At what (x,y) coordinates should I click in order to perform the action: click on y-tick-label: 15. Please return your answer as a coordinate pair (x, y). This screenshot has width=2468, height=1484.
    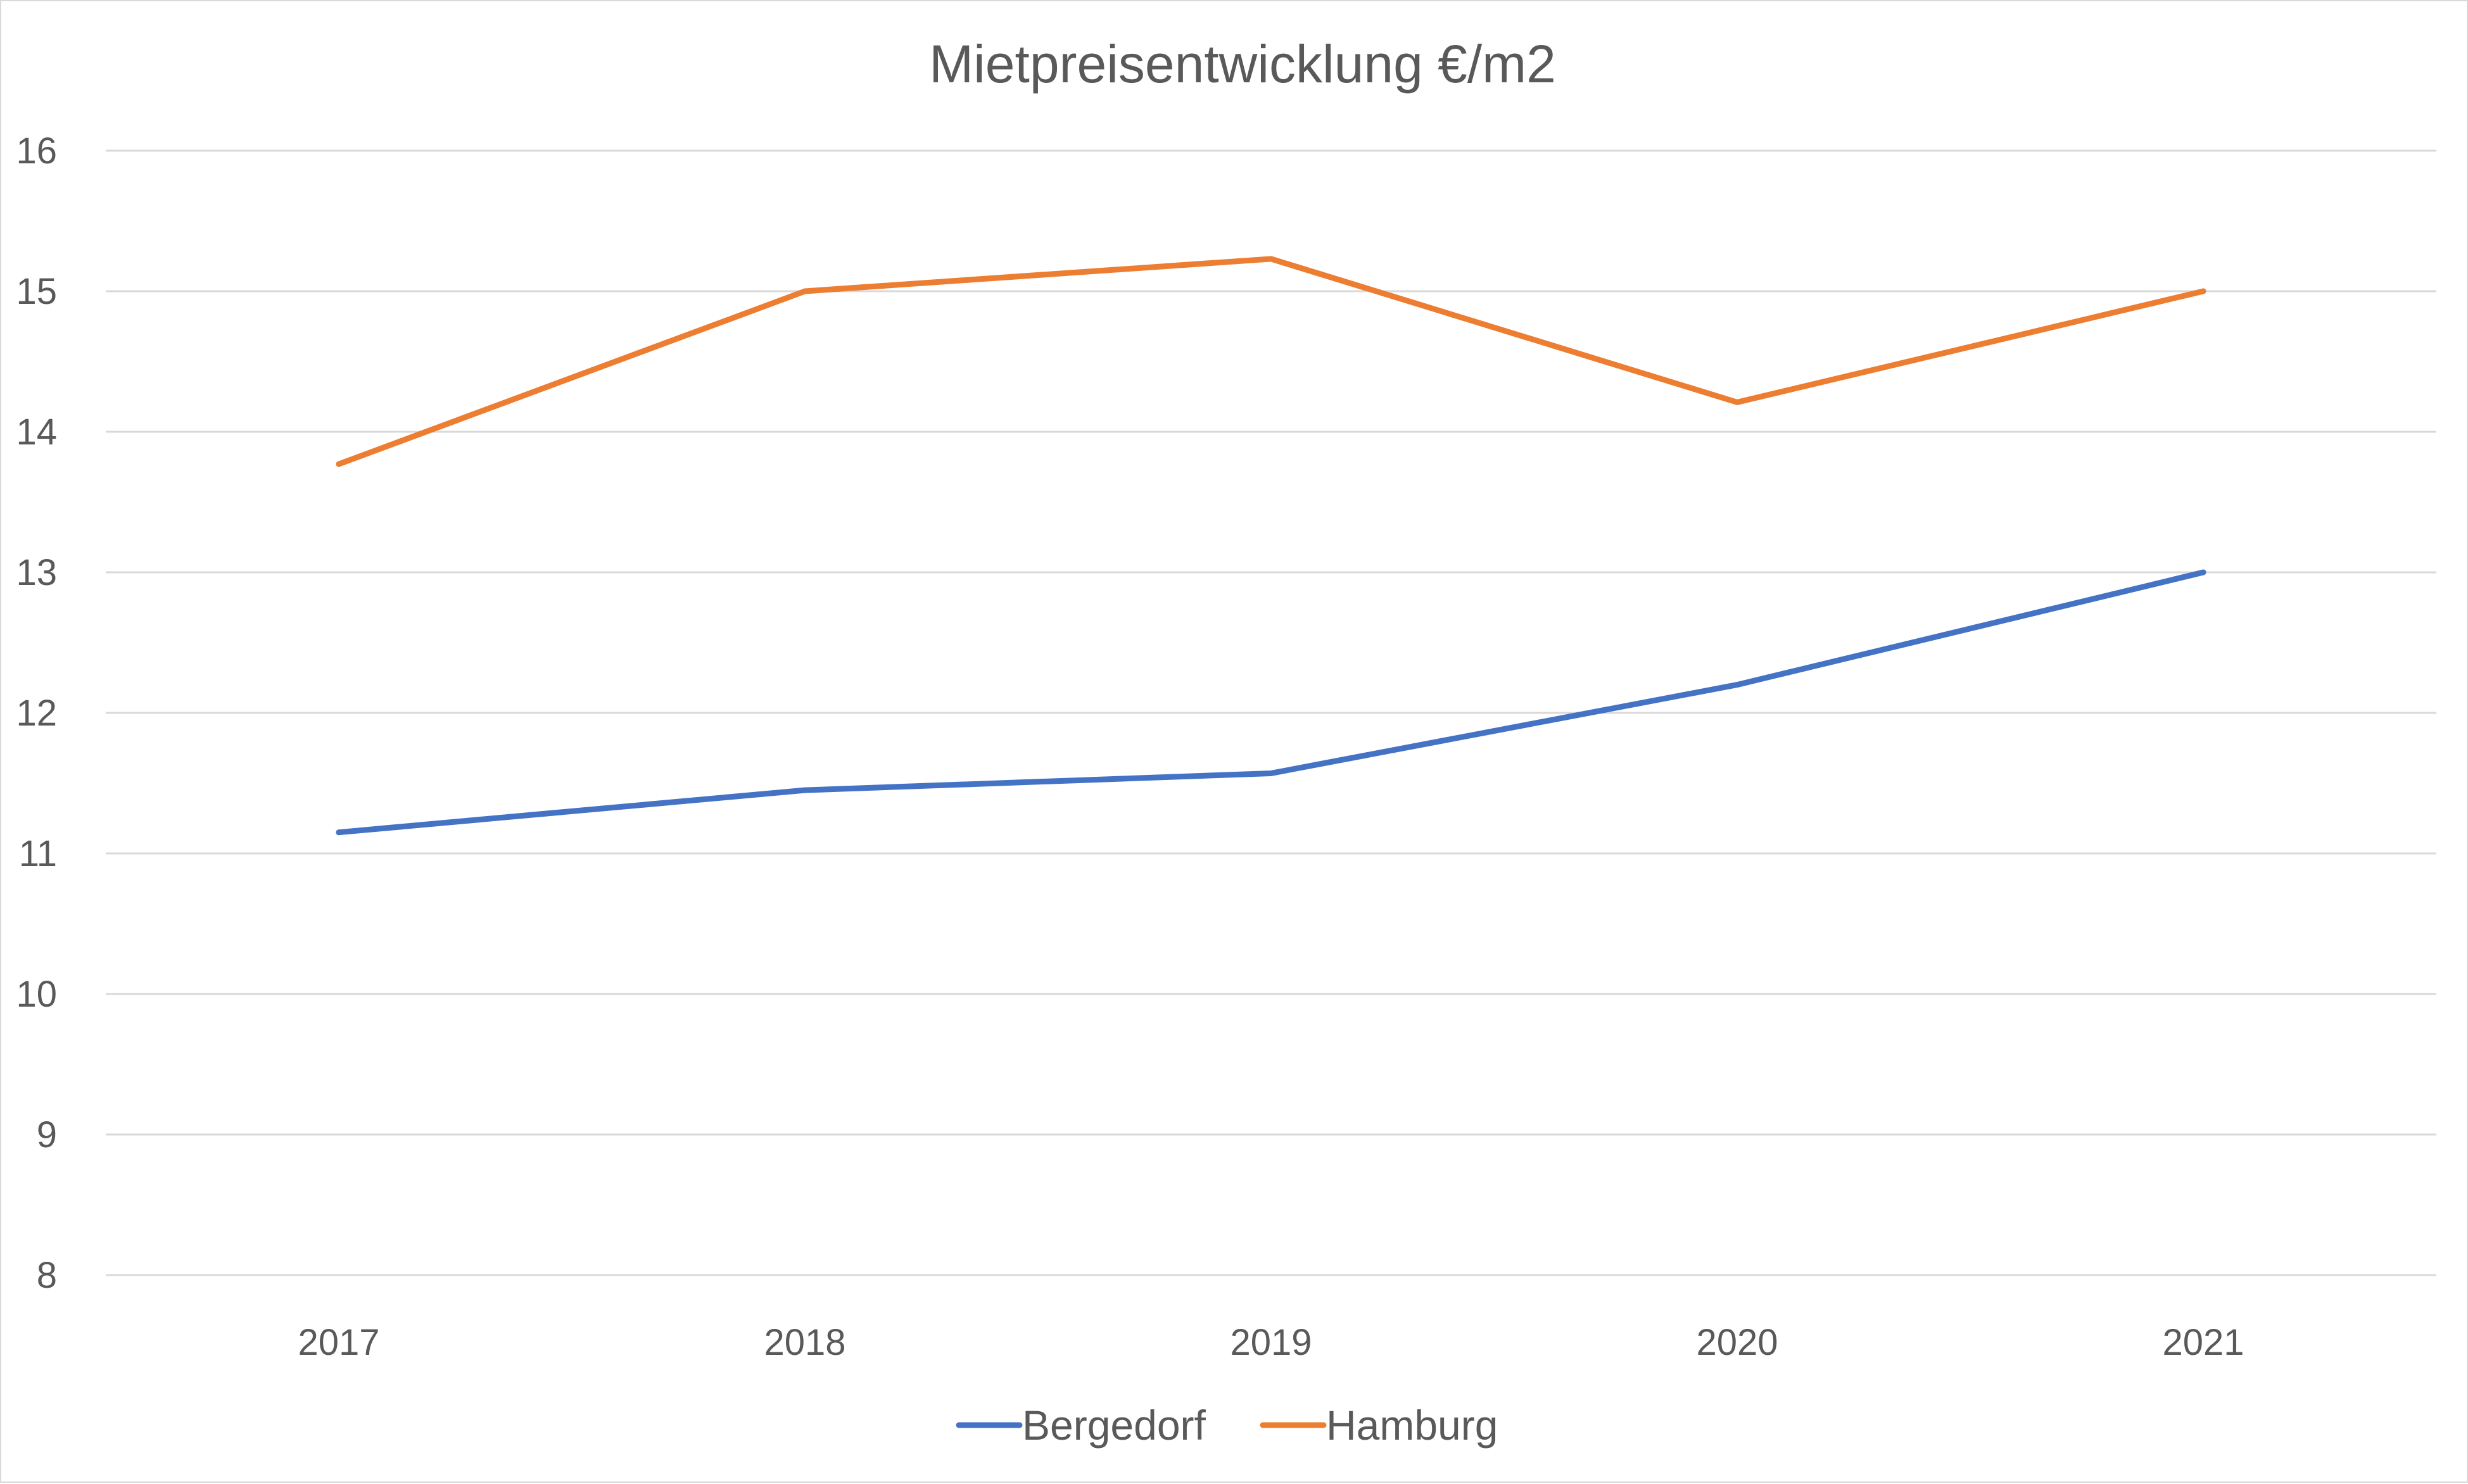
    Looking at the image, I should click on (36, 291).